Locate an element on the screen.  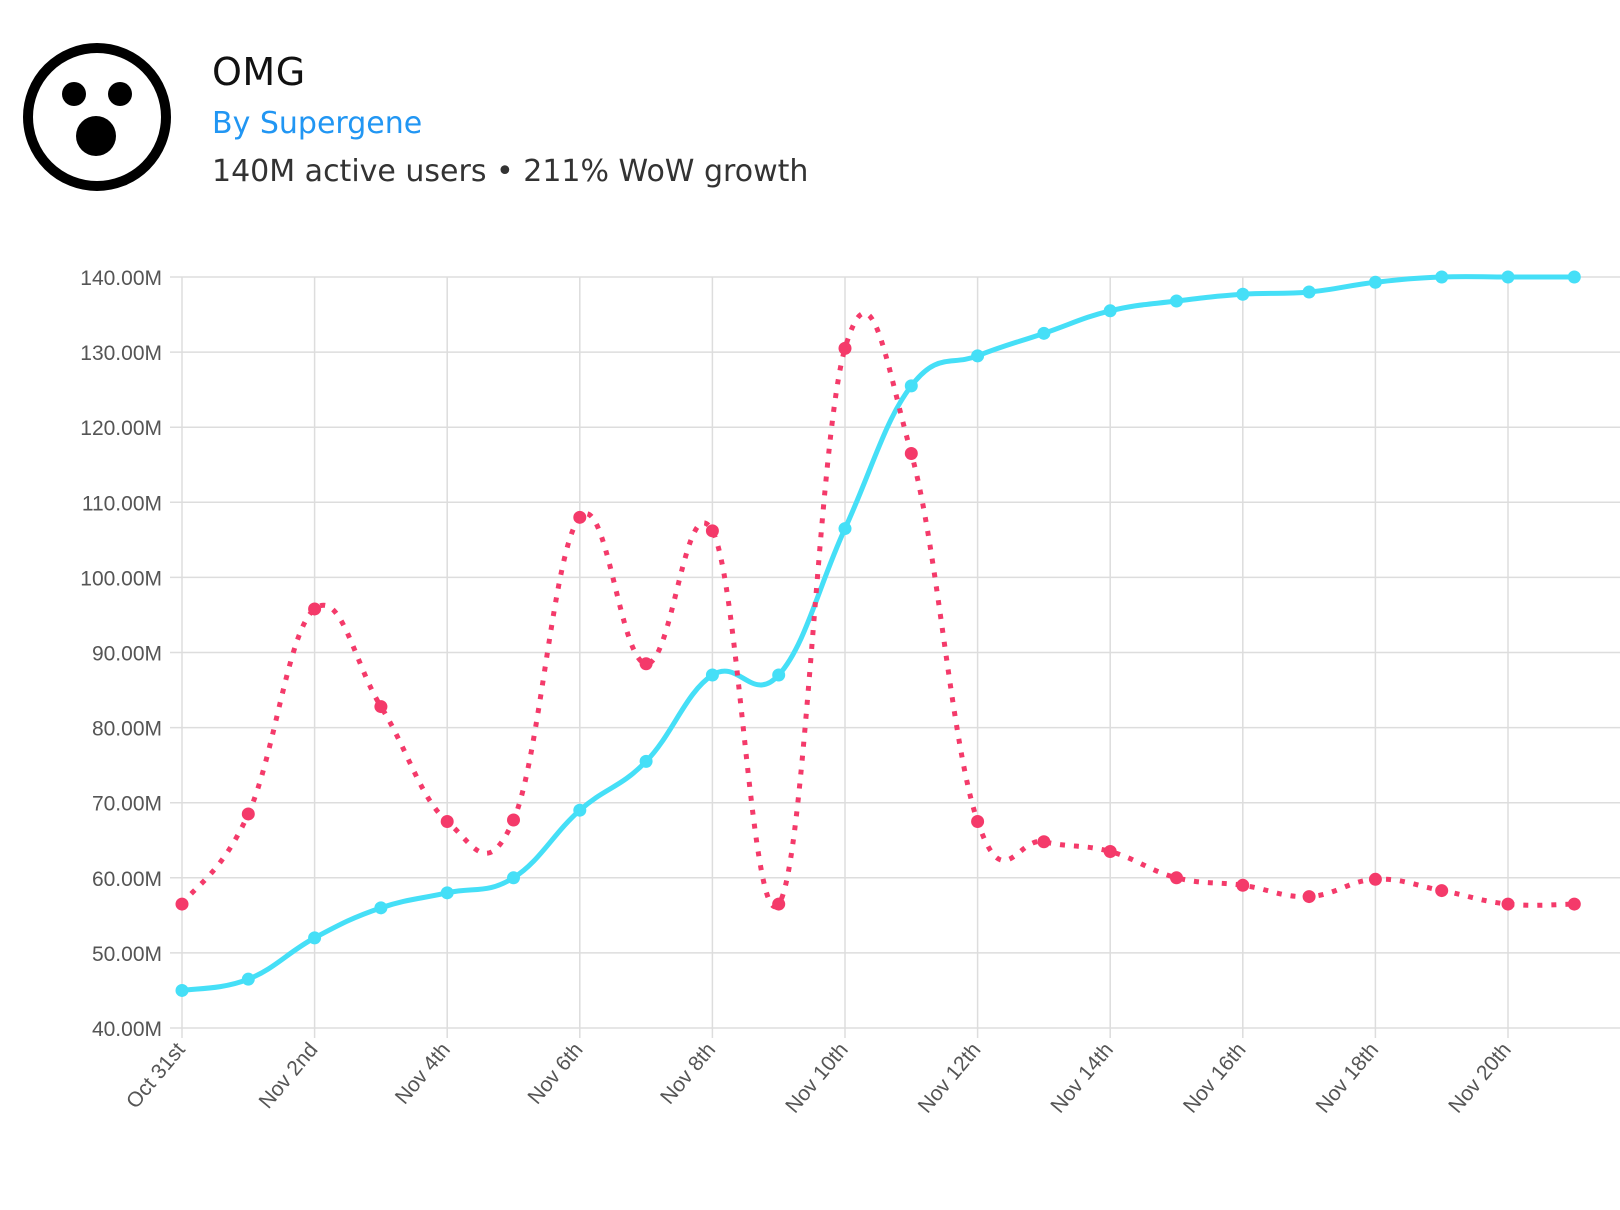
x-tick-label: Nov 12th is located at coordinates (950, 1077).